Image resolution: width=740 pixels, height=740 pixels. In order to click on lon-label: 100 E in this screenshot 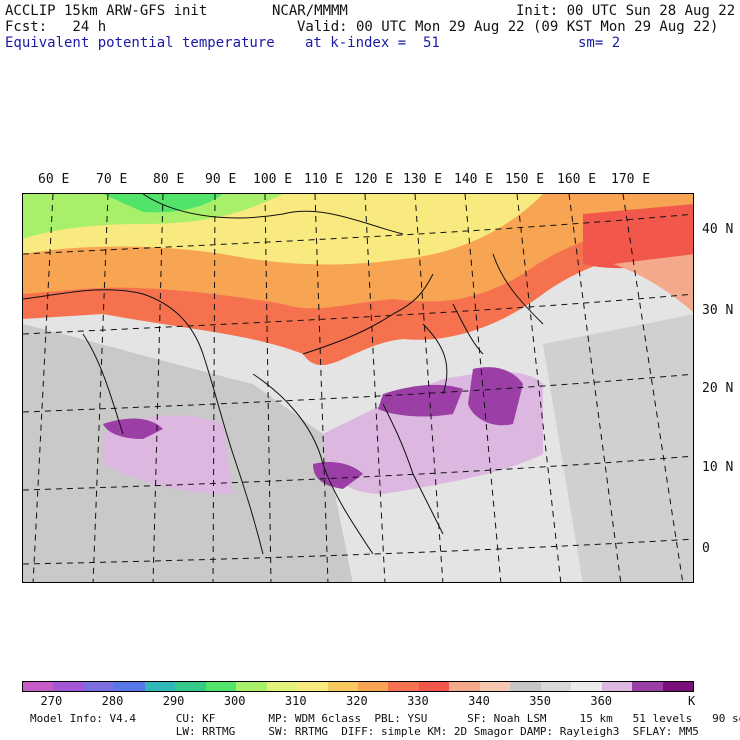, I will do `click(273, 179)`.